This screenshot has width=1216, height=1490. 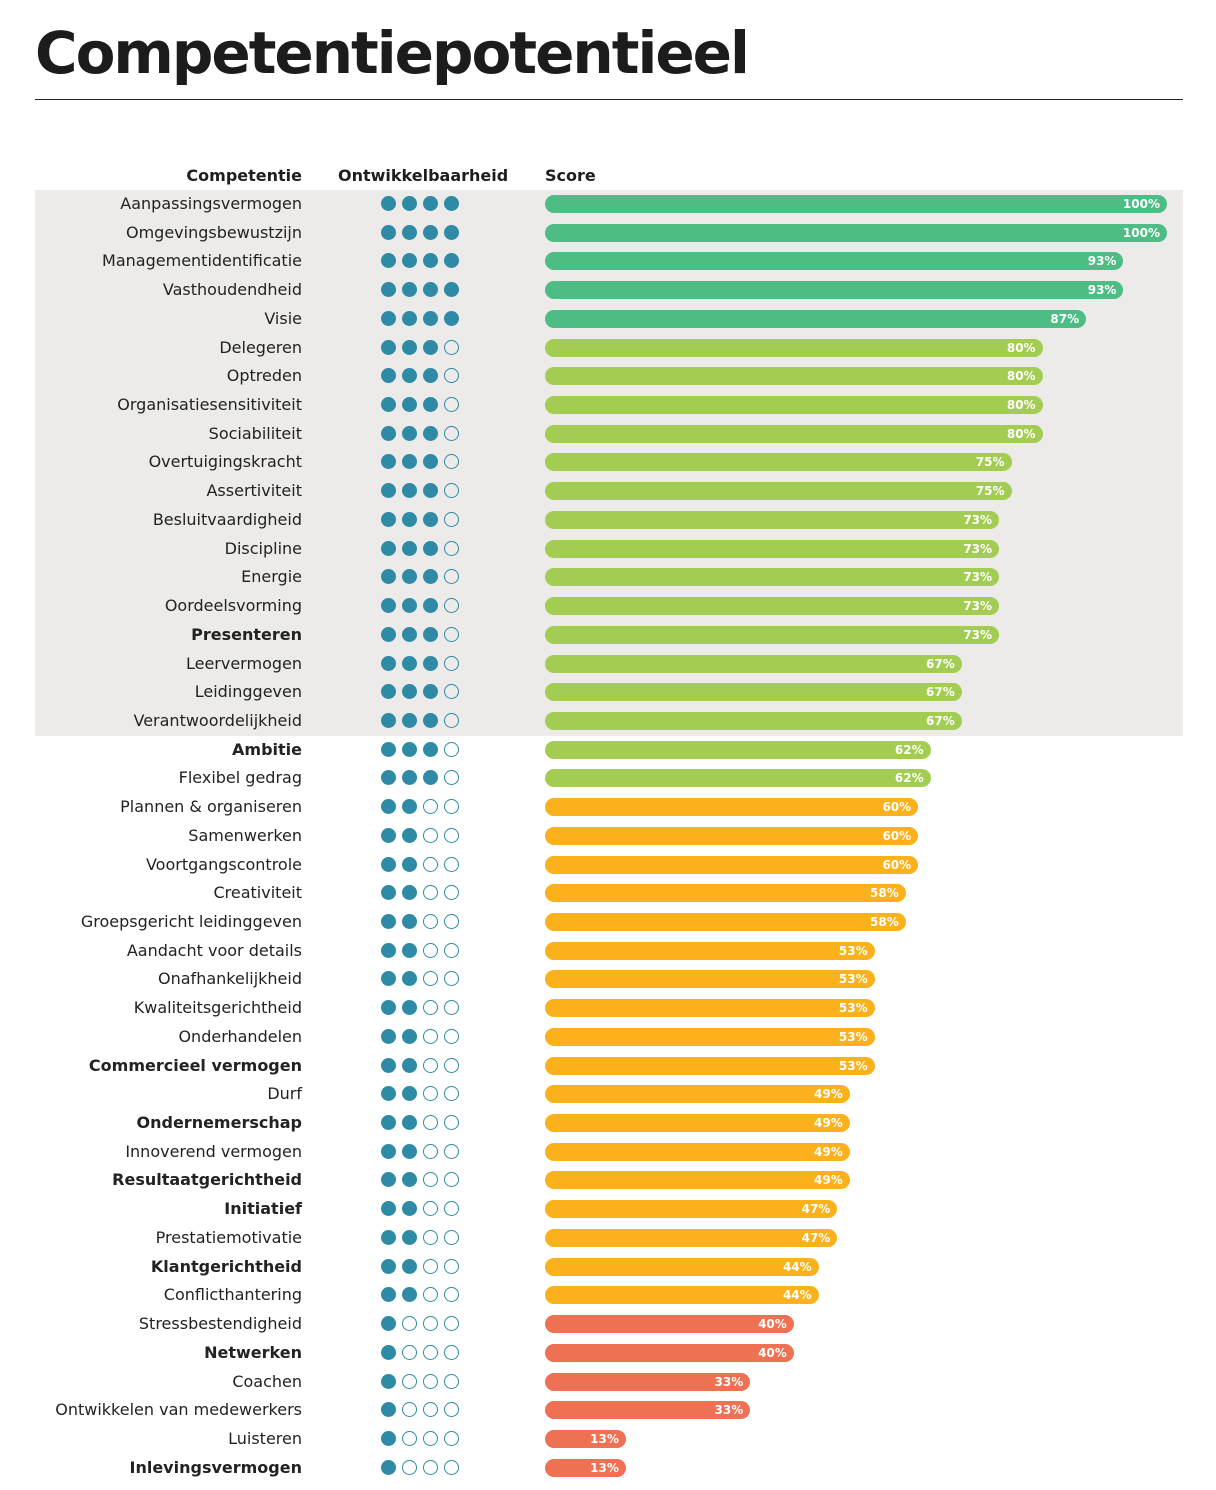 What do you see at coordinates (608, 520) in the screenshot?
I see `chart-row: Besluitvaardigheid 73%` at bounding box center [608, 520].